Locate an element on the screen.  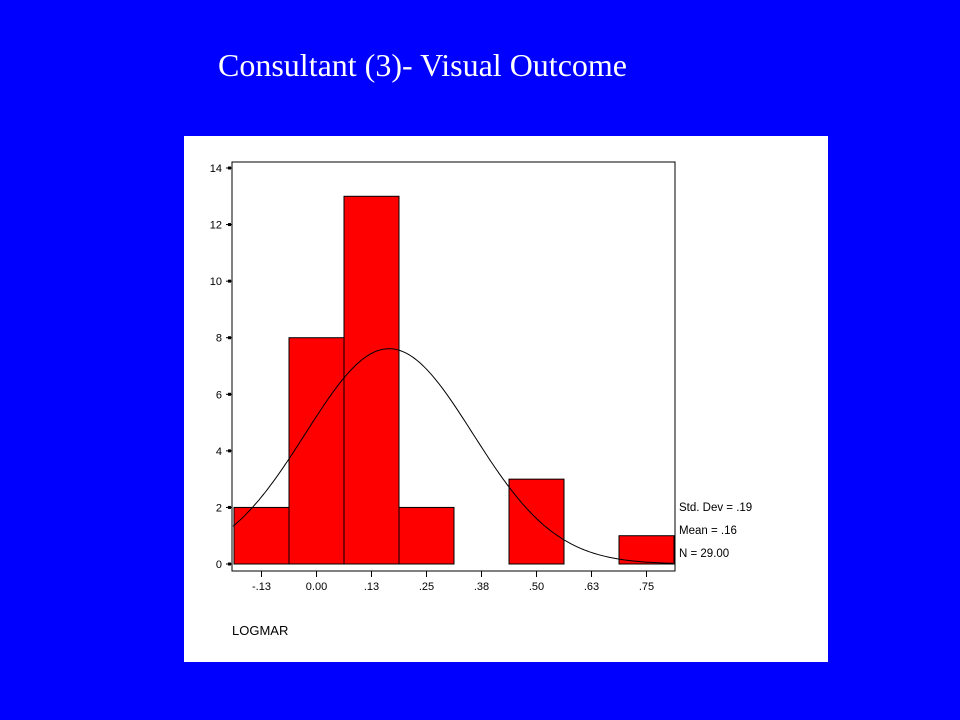
y-tick-label: 0 is located at coordinates (219, 565).